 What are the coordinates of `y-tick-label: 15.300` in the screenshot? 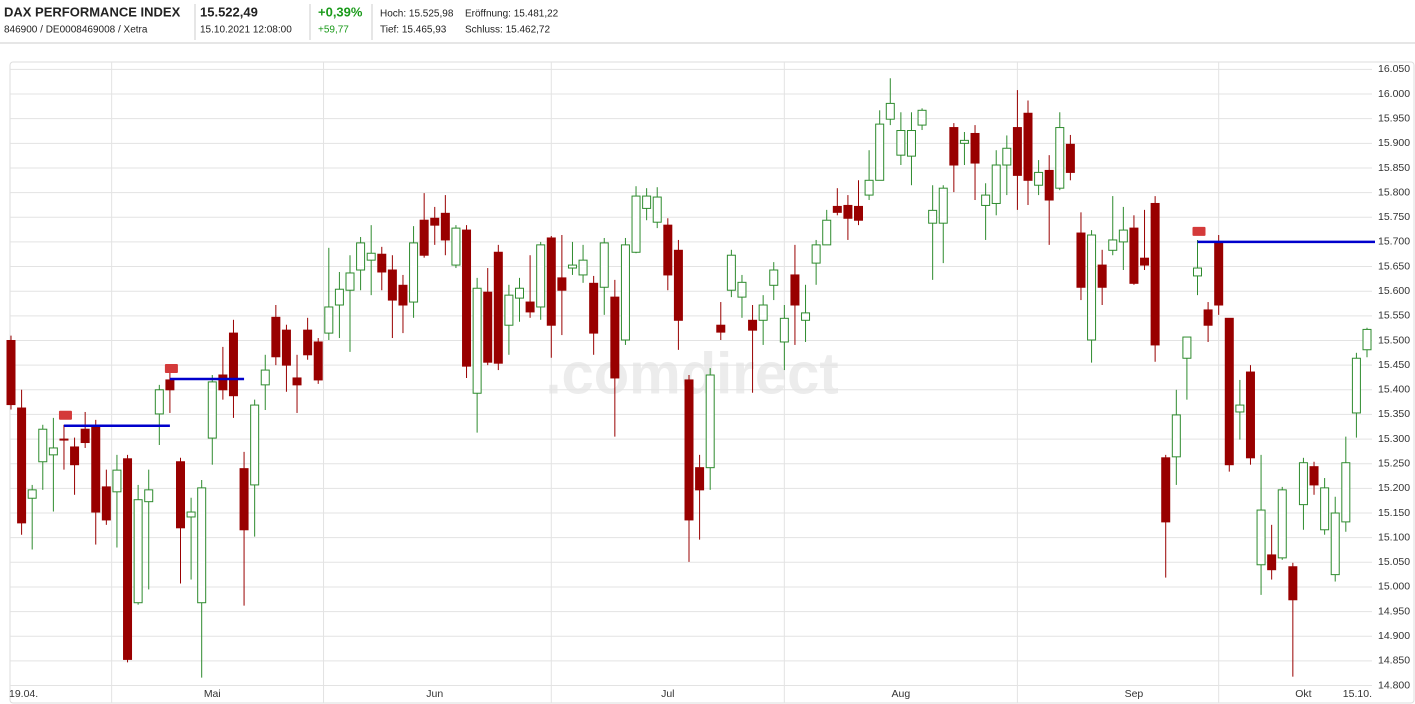 It's located at (1394, 439).